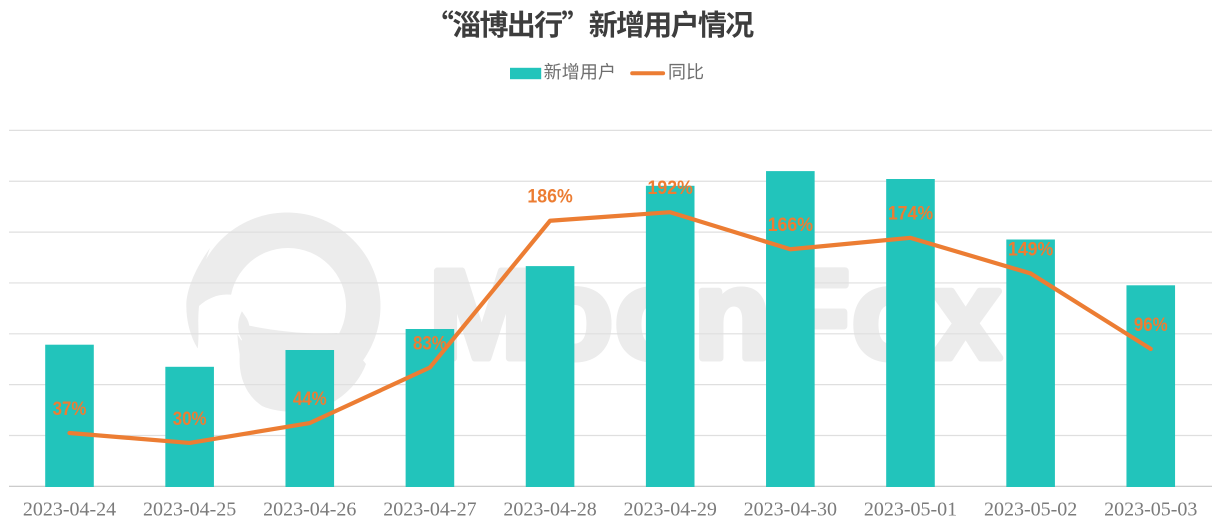 This screenshot has height=531, width=1219. What do you see at coordinates (549, 510) in the screenshot?
I see `svg-text: 2023-04-28` at bounding box center [549, 510].